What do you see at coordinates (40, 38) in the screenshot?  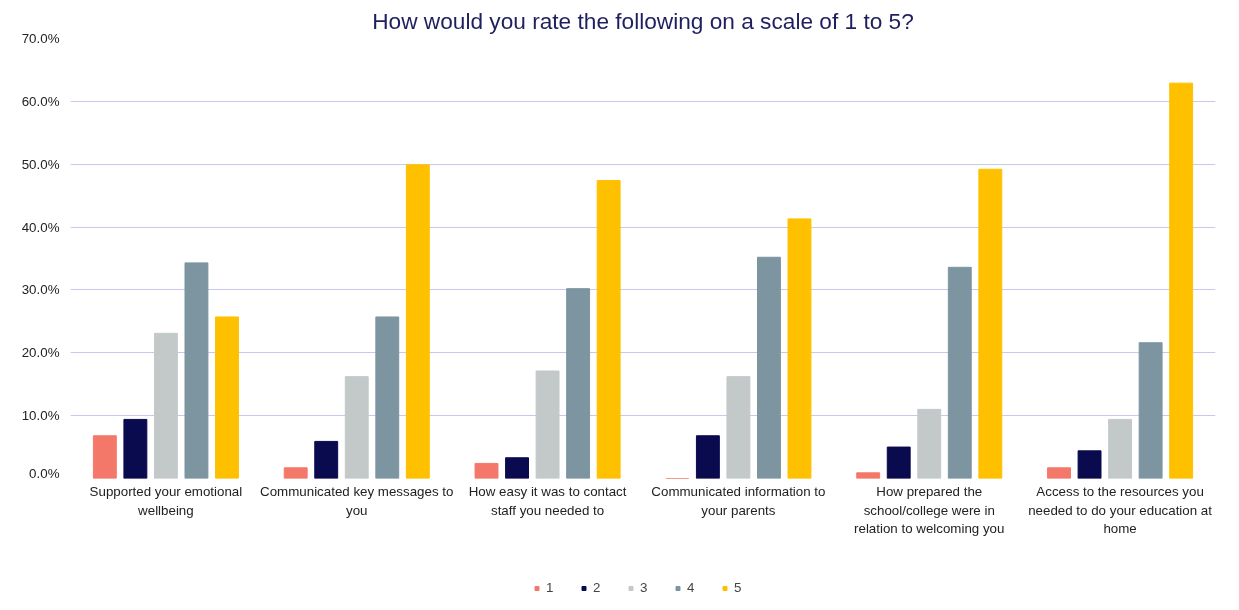 I see `y-tick-label: 70.0%` at bounding box center [40, 38].